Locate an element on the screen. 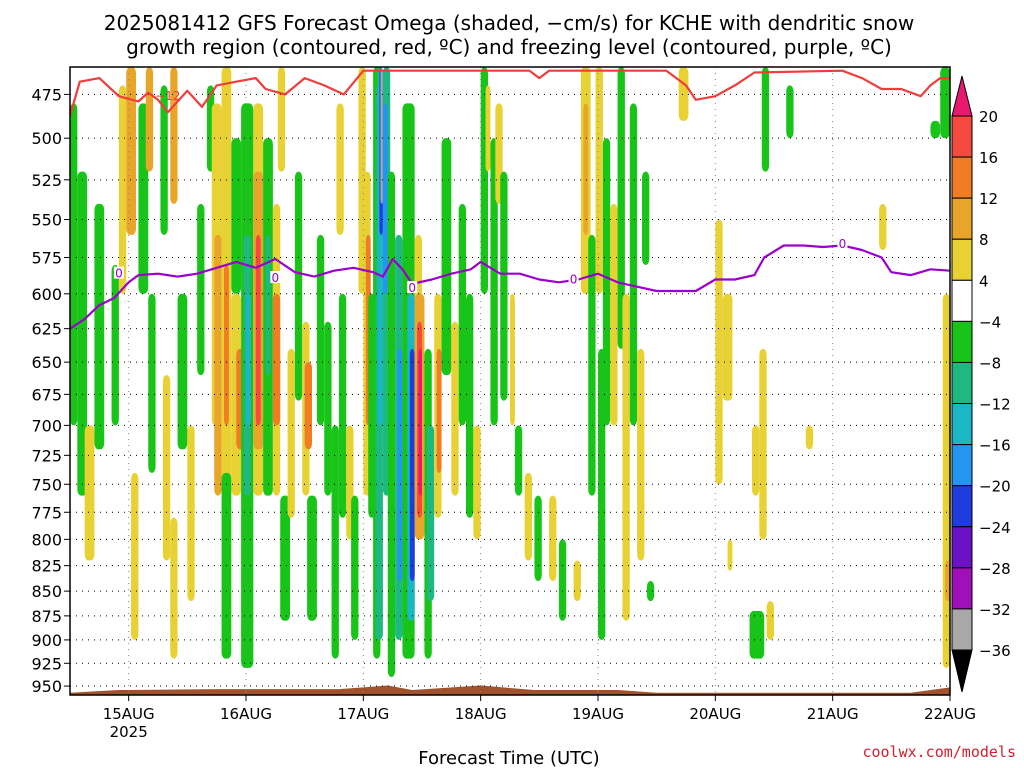 The width and height of the screenshot is (1024, 768). colorbar-label: −36 is located at coordinates (995, 651).